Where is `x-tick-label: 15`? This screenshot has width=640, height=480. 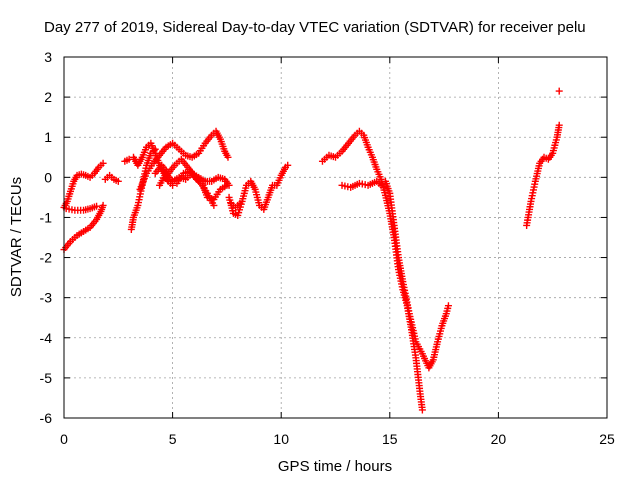
x-tick-label: 15 is located at coordinates (390, 439).